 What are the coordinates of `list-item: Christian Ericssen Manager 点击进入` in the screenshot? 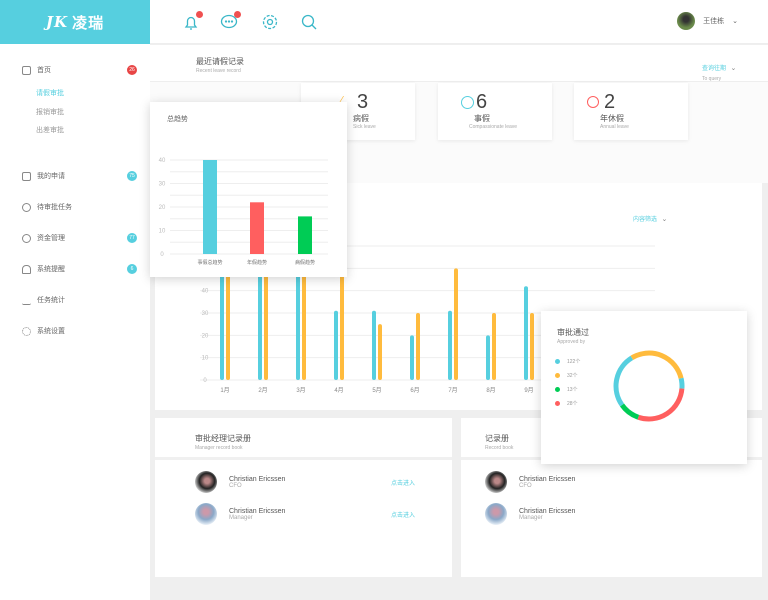 It's located at (305, 514).